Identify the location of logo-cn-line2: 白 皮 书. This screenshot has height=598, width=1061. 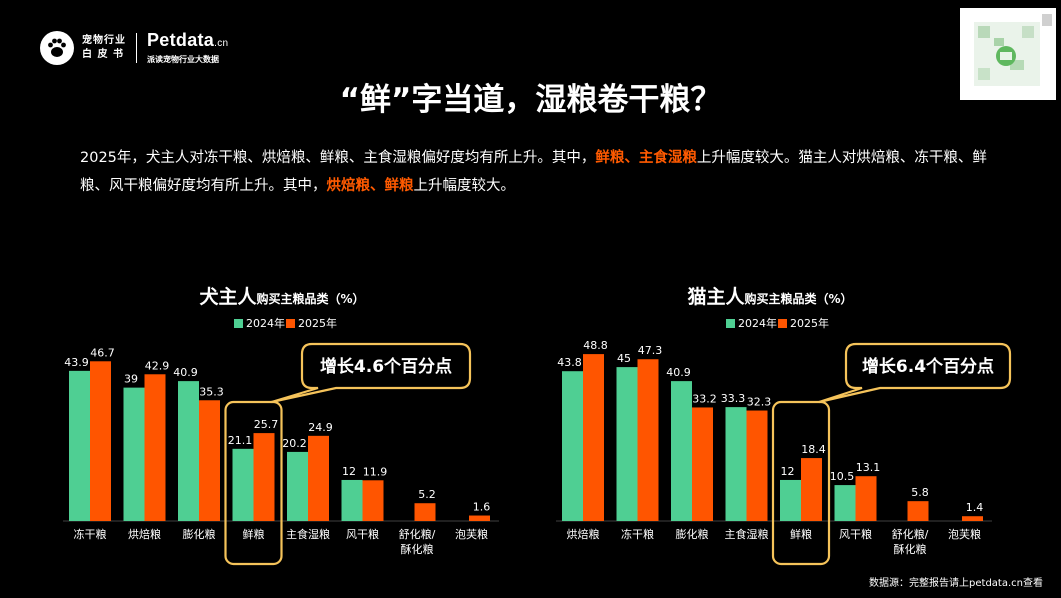
(103, 54).